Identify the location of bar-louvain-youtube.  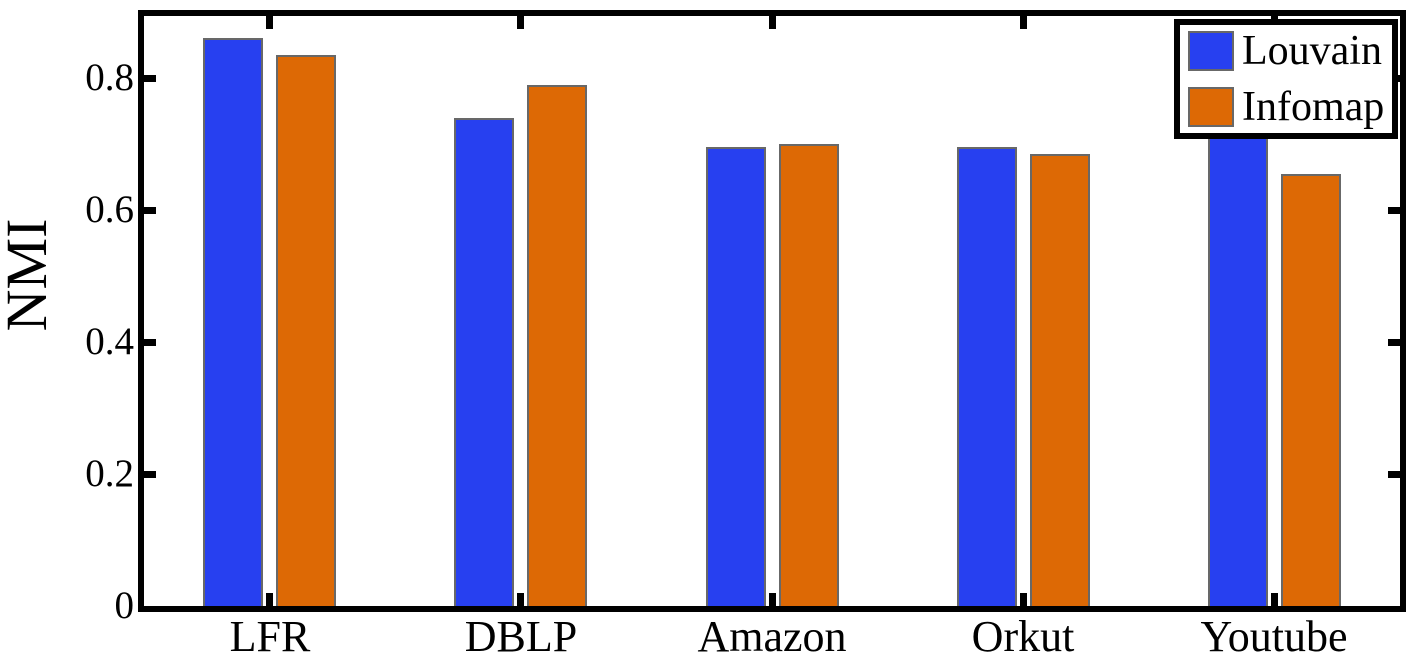
(1238, 371).